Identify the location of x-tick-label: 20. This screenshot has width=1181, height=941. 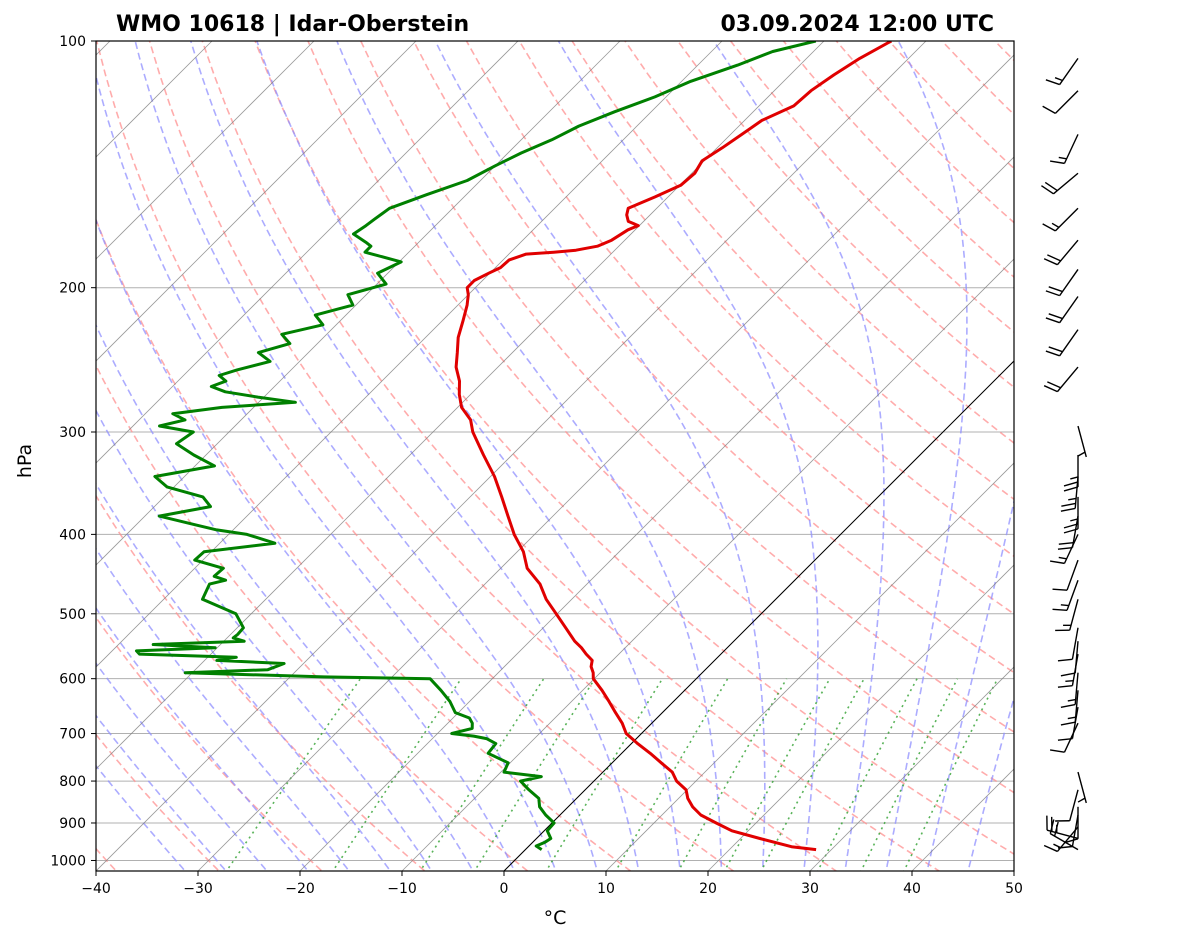
(708, 889).